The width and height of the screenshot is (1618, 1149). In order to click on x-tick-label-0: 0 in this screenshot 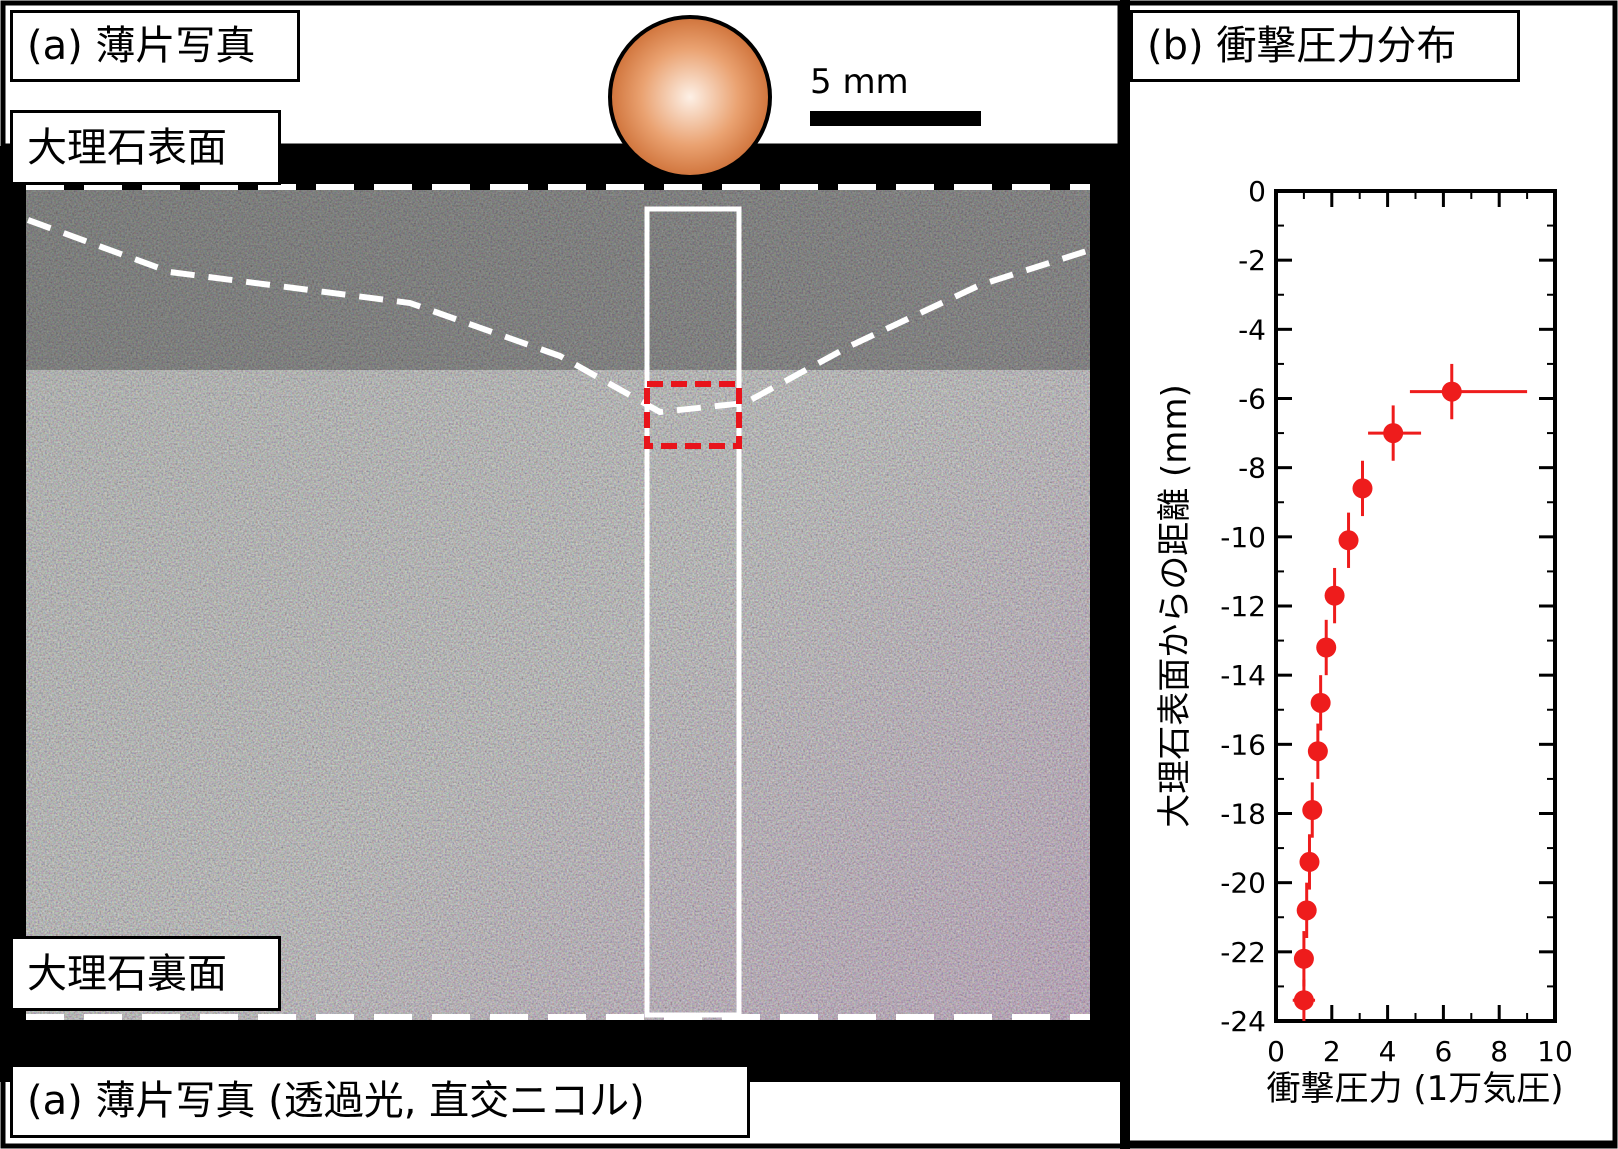, I will do `click(1276, 1051)`.